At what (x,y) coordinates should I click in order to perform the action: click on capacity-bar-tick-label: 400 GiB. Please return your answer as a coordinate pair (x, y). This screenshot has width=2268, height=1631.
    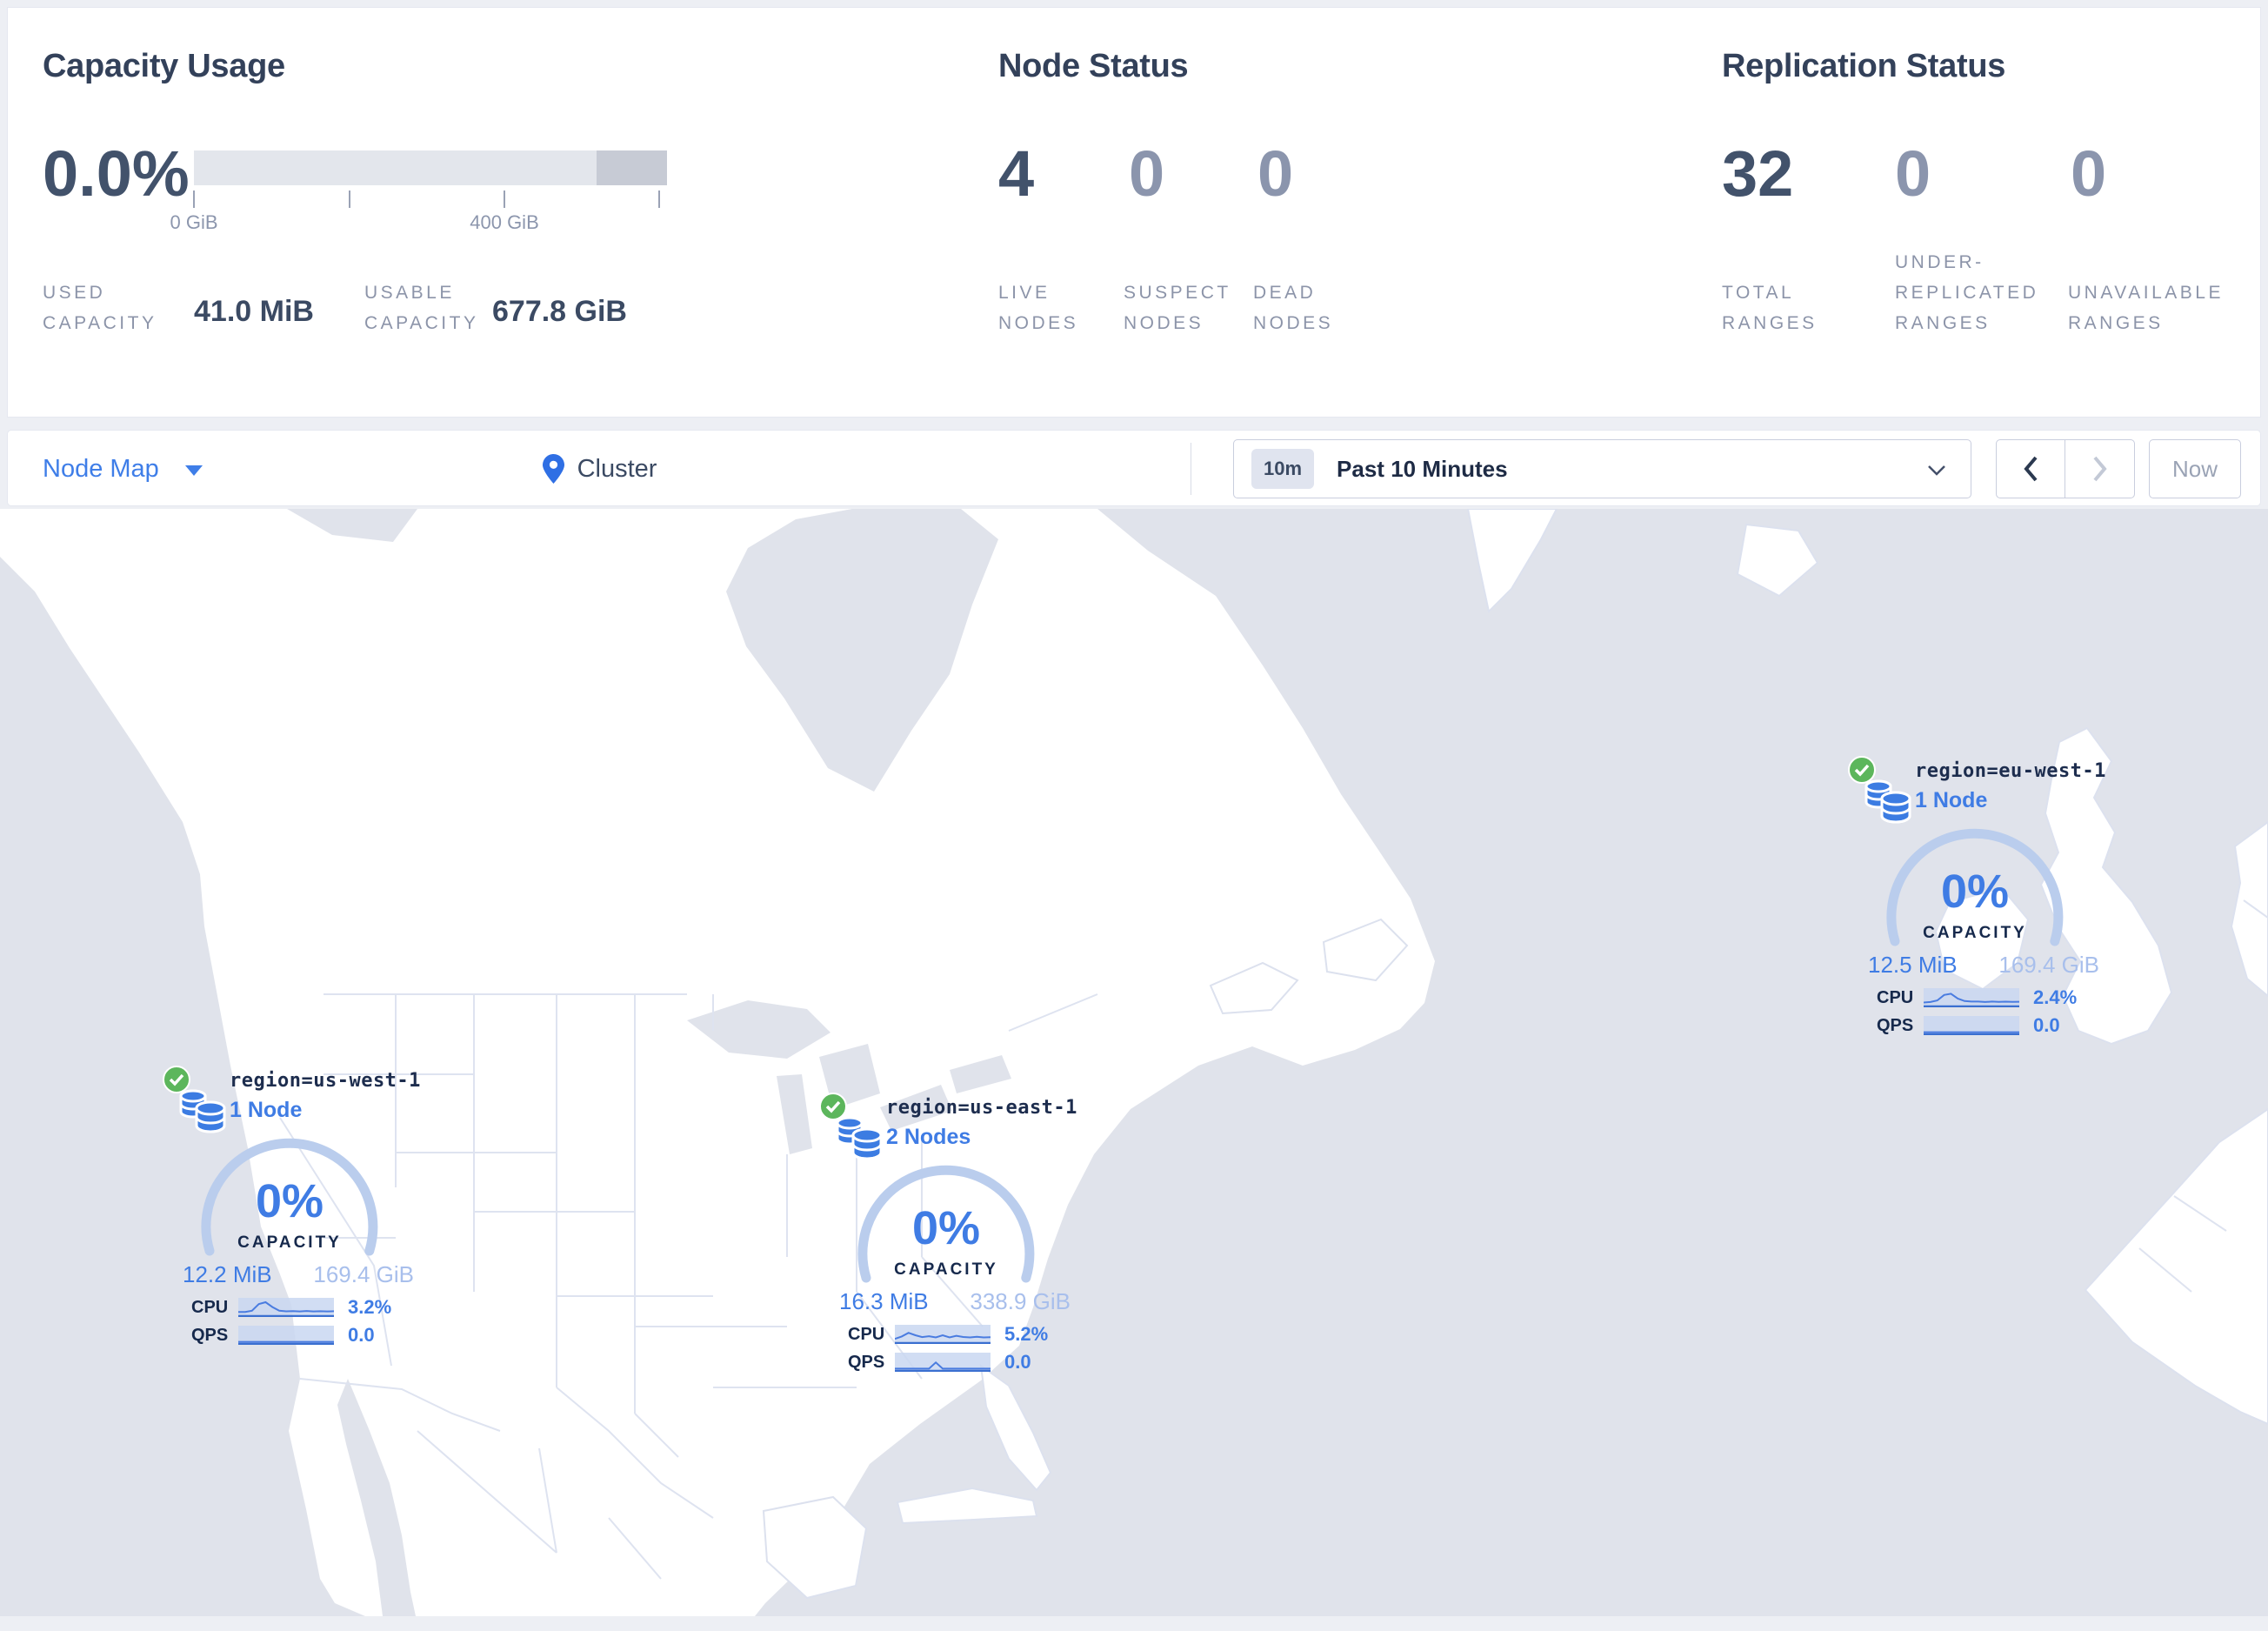
    Looking at the image, I should click on (504, 222).